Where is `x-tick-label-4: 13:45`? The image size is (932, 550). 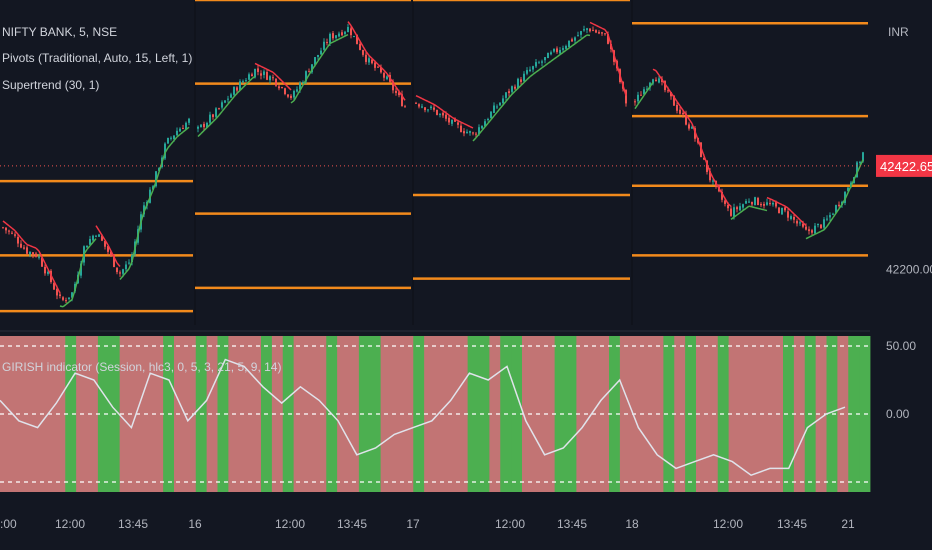
x-tick-label-4: 13:45 is located at coordinates (352, 524).